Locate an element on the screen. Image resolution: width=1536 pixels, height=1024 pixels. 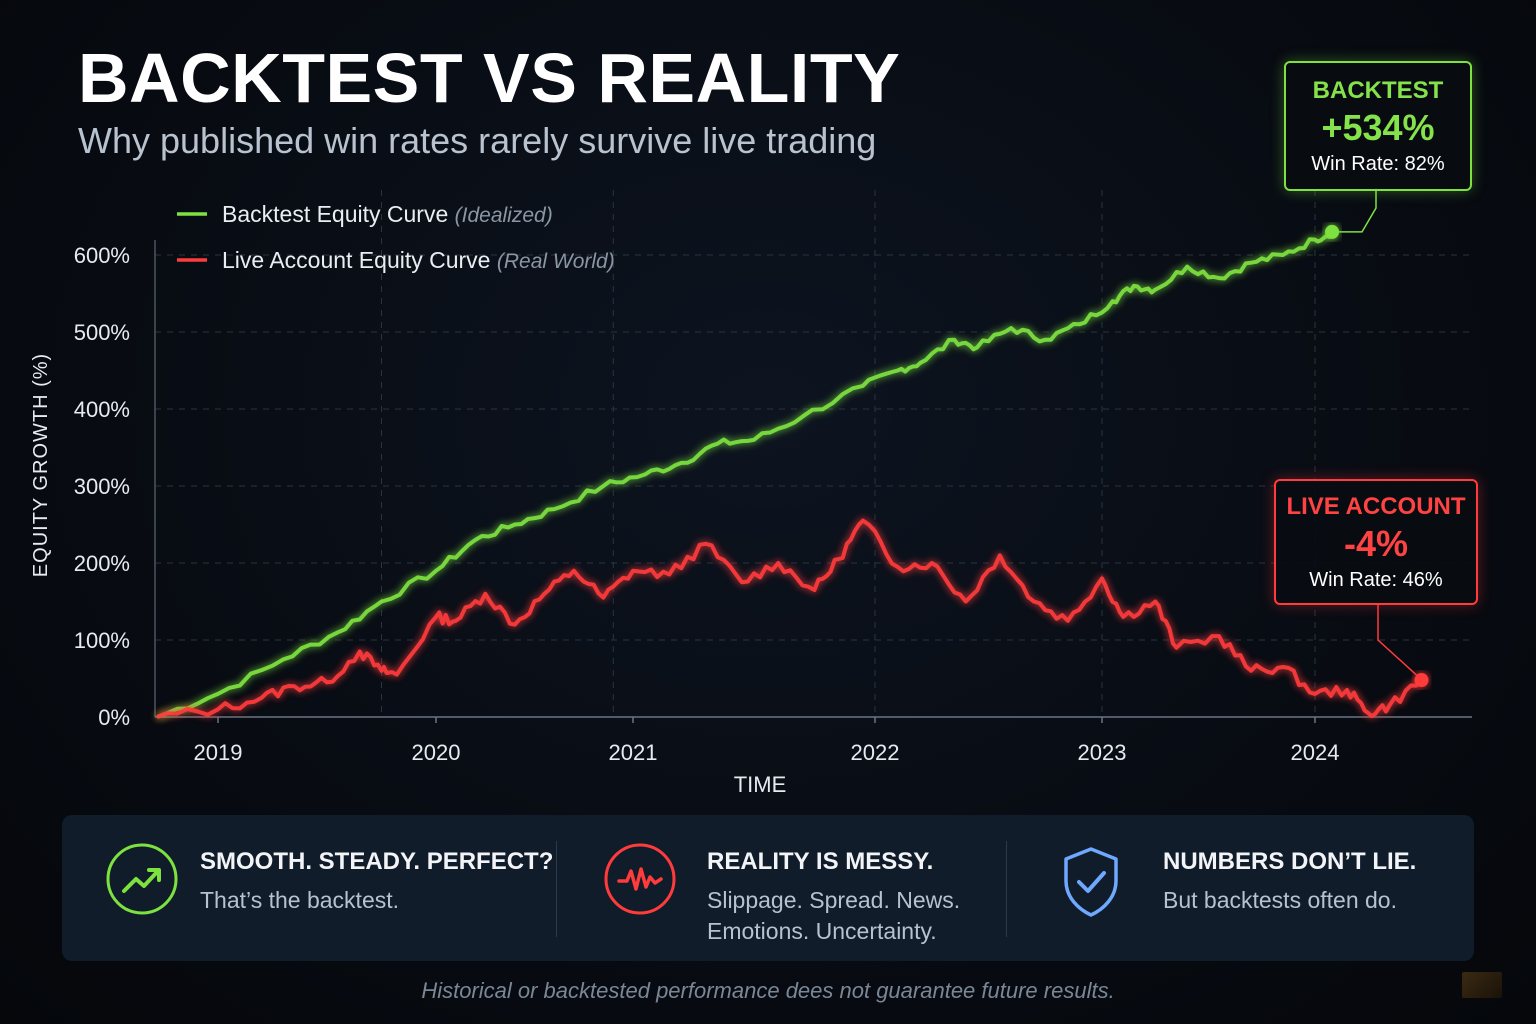
page-title: BACKTEST VS REALITY is located at coordinates (489, 78).